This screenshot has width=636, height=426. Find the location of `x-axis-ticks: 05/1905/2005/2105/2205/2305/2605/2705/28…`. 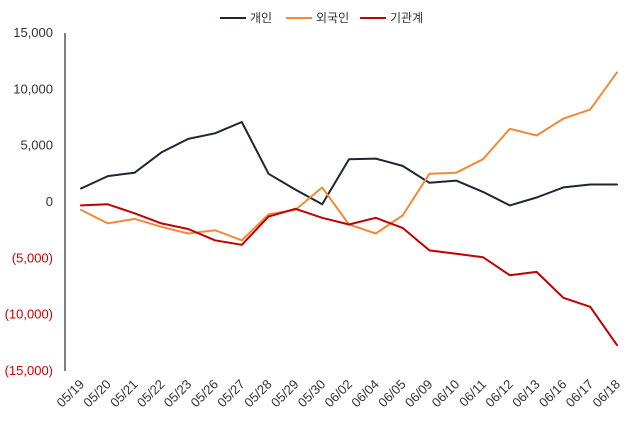

x-axis-ticks: 05/1905/2005/2105/2205/2305/2605/2705/28… is located at coordinates (339, 394).